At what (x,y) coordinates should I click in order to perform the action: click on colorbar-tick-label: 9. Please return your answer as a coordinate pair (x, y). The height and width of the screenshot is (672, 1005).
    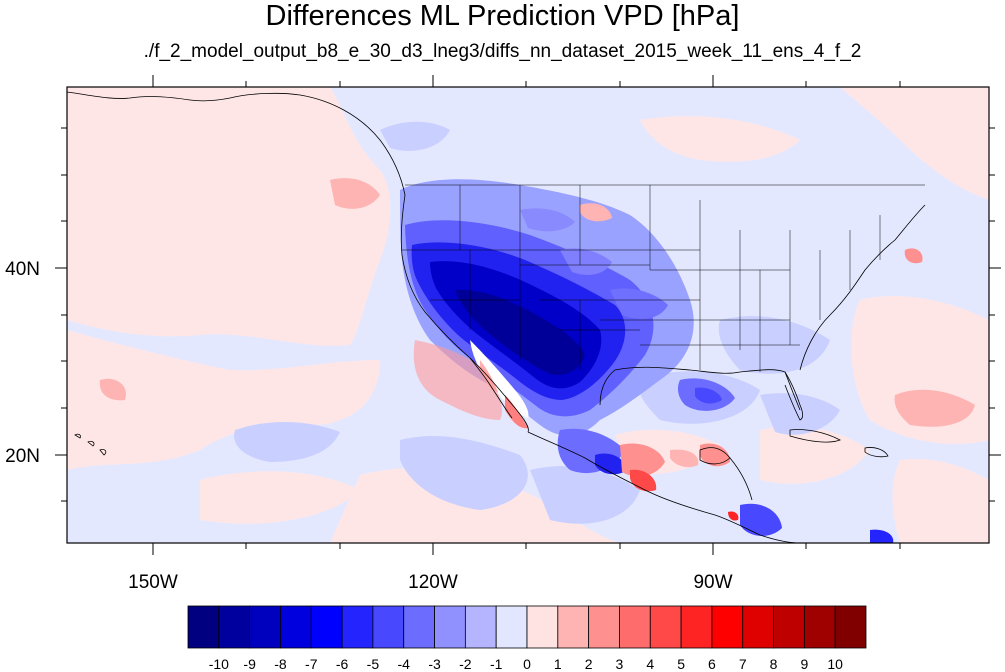
    Looking at the image, I should click on (804, 664).